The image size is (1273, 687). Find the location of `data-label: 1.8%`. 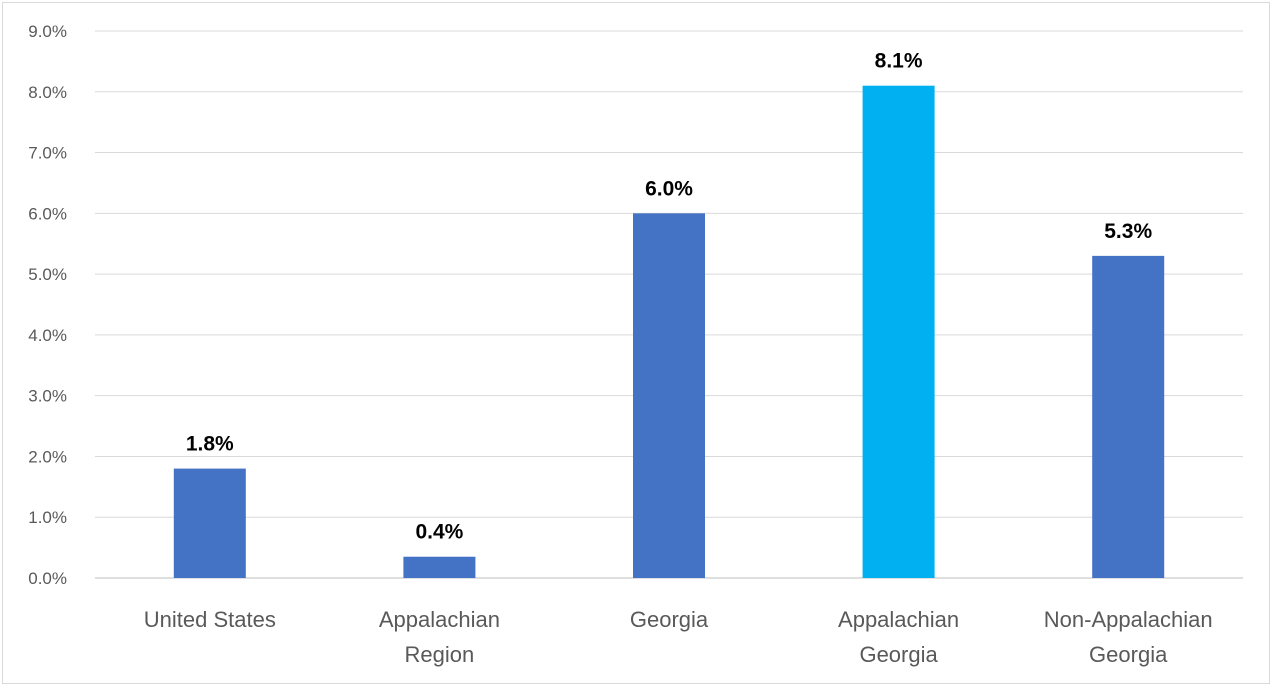

data-label: 1.8% is located at coordinates (210, 444).